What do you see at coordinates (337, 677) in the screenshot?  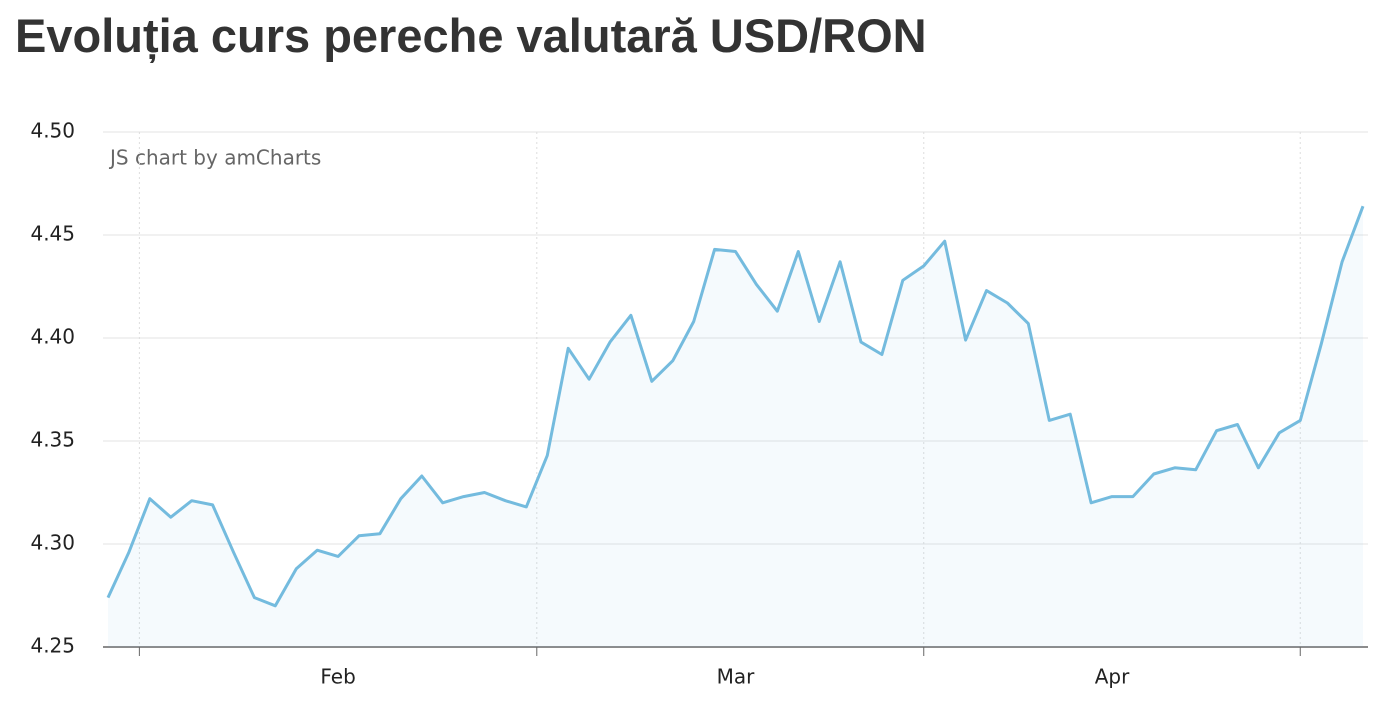 I see `x-tick-label: Feb` at bounding box center [337, 677].